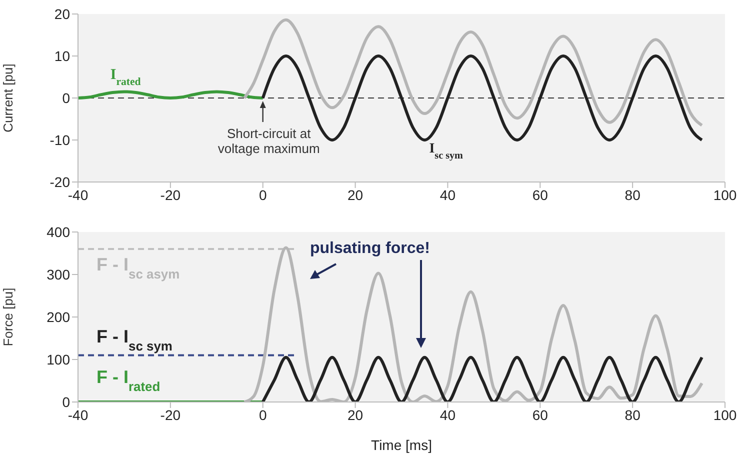  Describe the element at coordinates (370, 249) in the screenshot. I see `annotation: pulsating force!` at that location.